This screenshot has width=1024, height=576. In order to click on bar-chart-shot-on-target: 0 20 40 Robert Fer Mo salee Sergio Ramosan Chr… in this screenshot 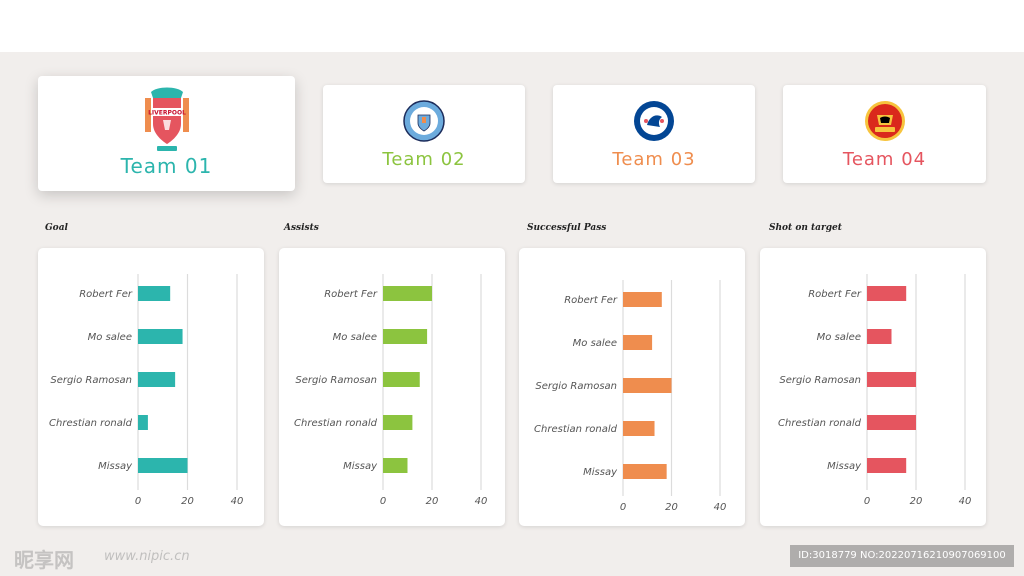, I will do `click(875, 390)`.